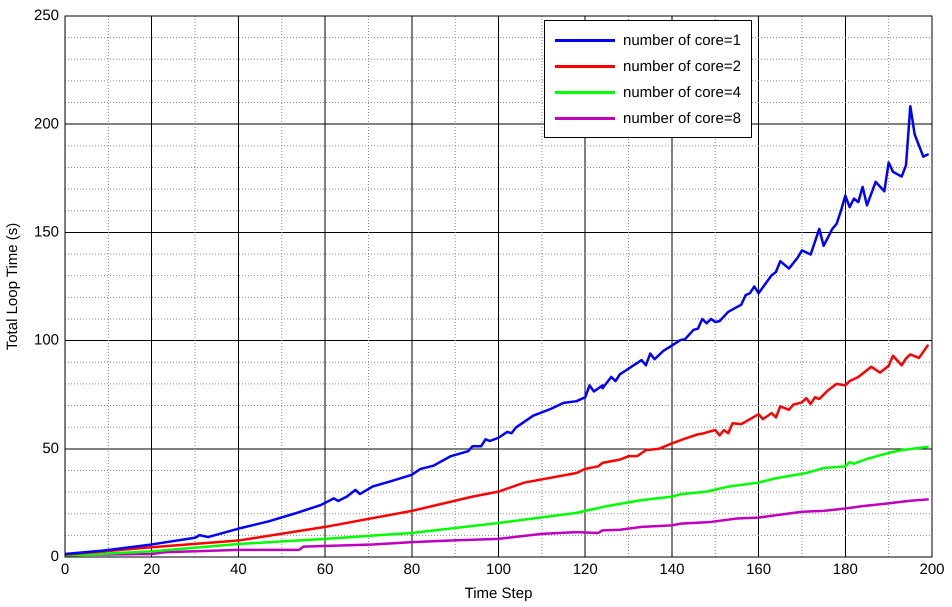 Image resolution: width=952 pixels, height=607 pixels. What do you see at coordinates (55, 557) in the screenshot?
I see `y-tick-label: 0` at bounding box center [55, 557].